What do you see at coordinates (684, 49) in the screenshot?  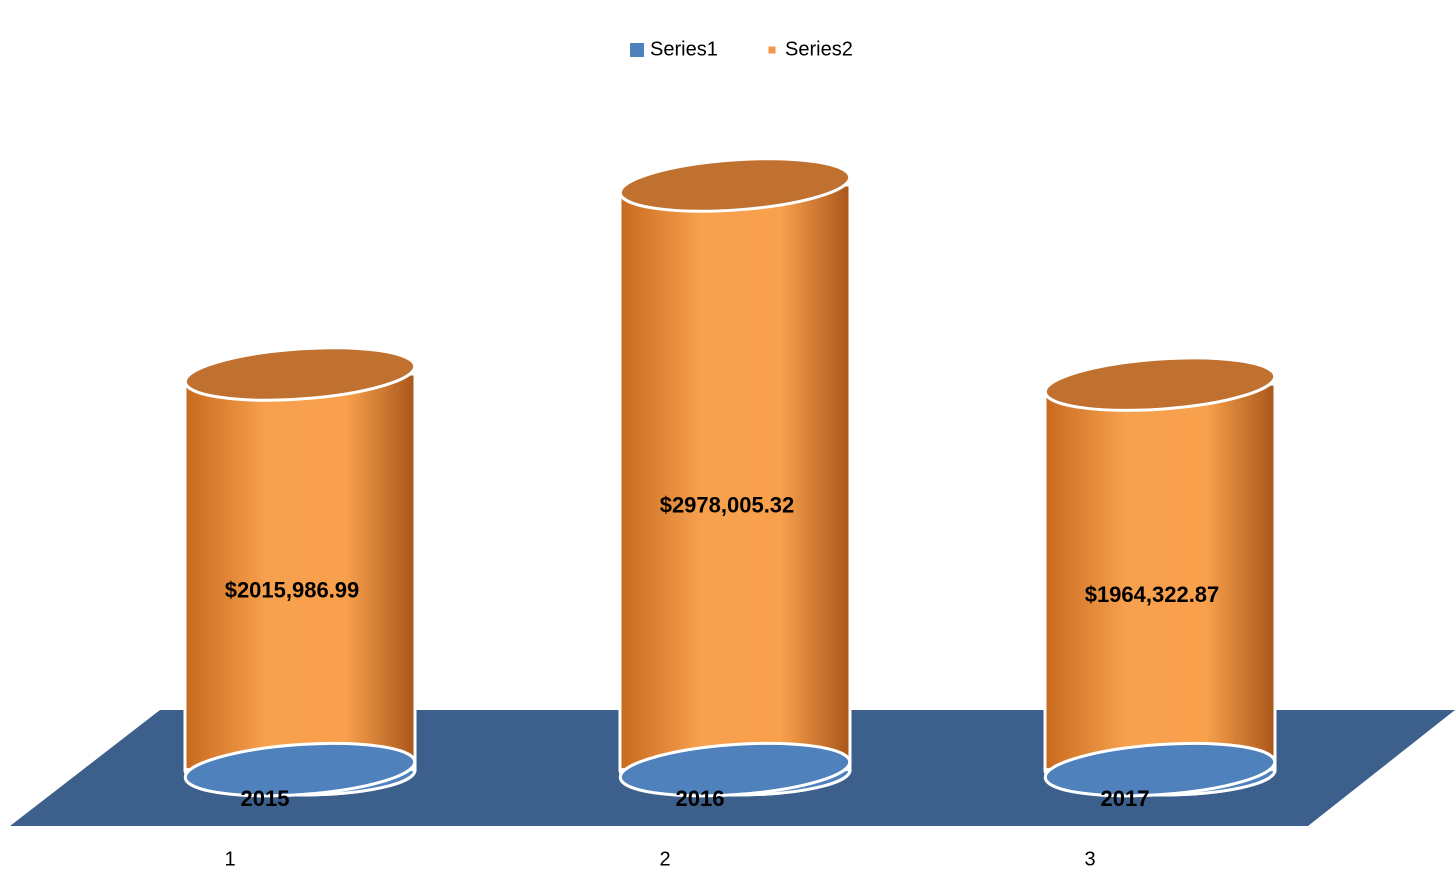 I see `legend-label: Series1` at bounding box center [684, 49].